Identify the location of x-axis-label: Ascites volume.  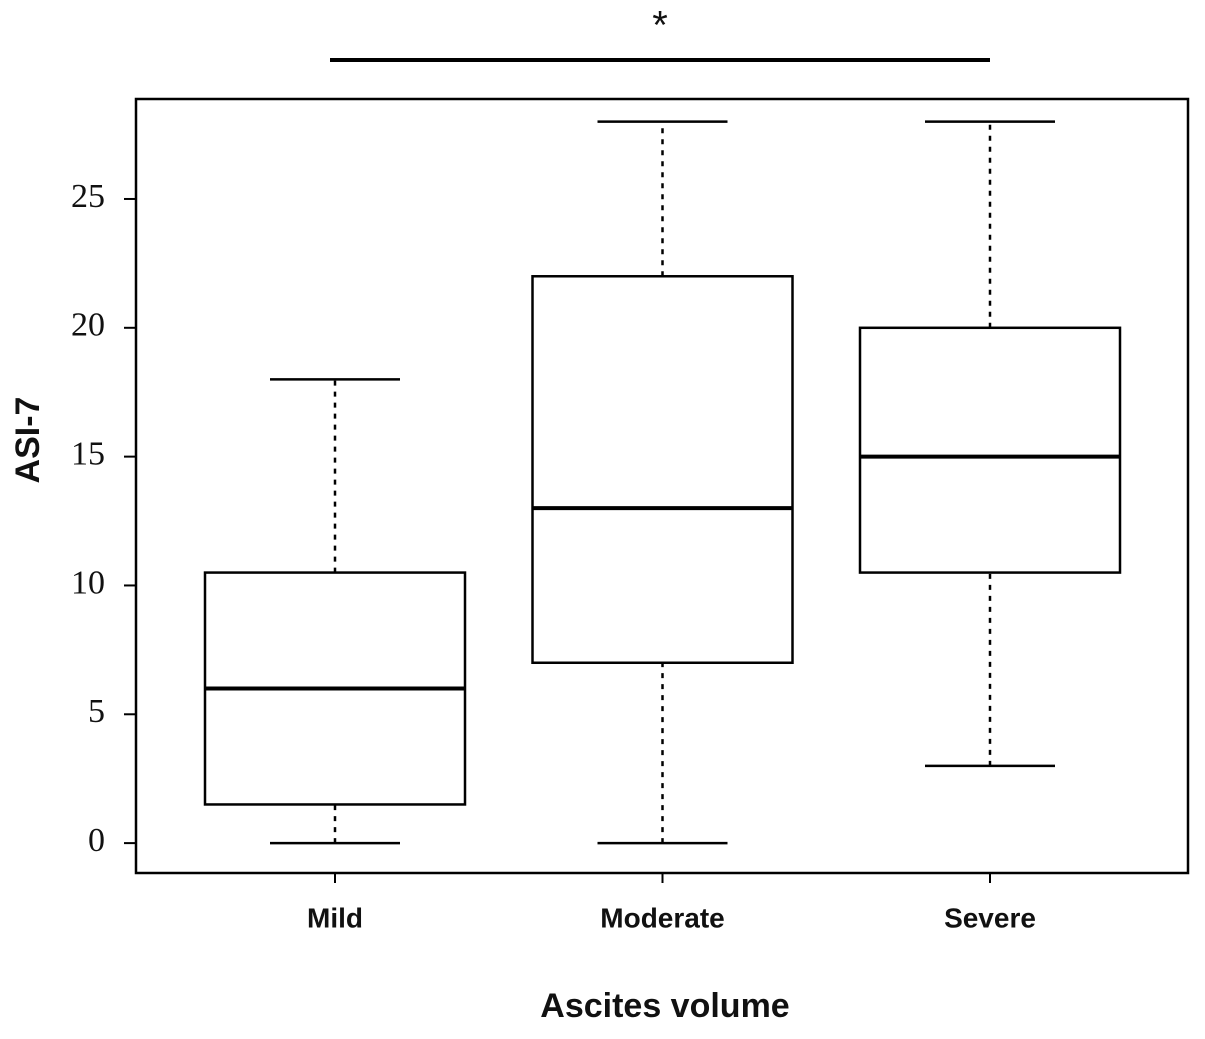
(664, 1006).